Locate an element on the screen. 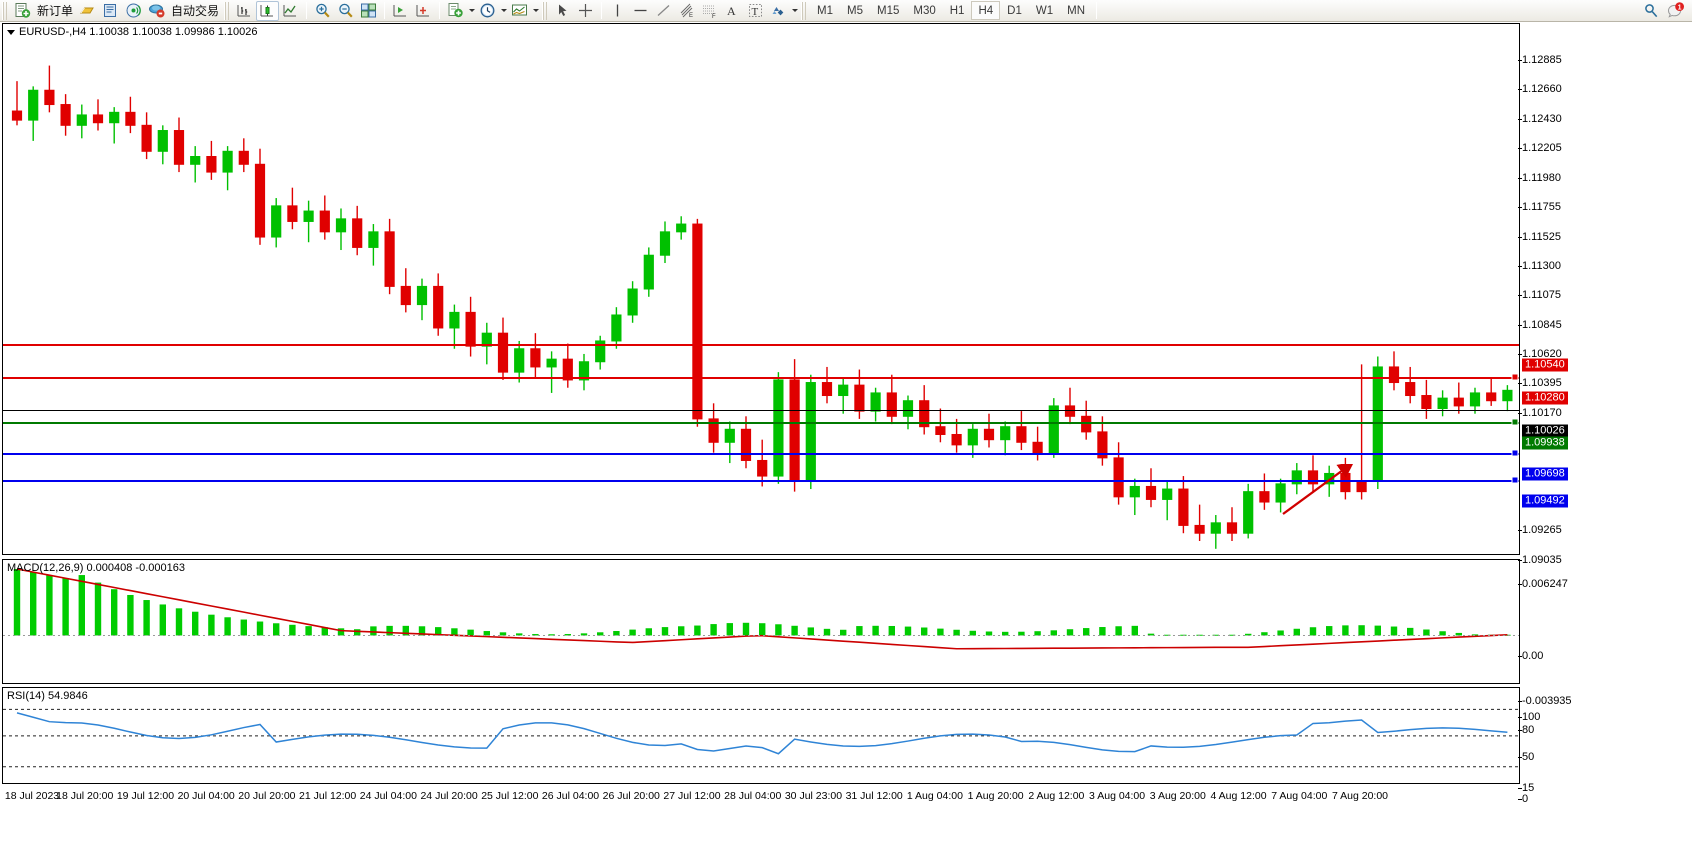  gold-bar-icon is located at coordinates (87, 11).